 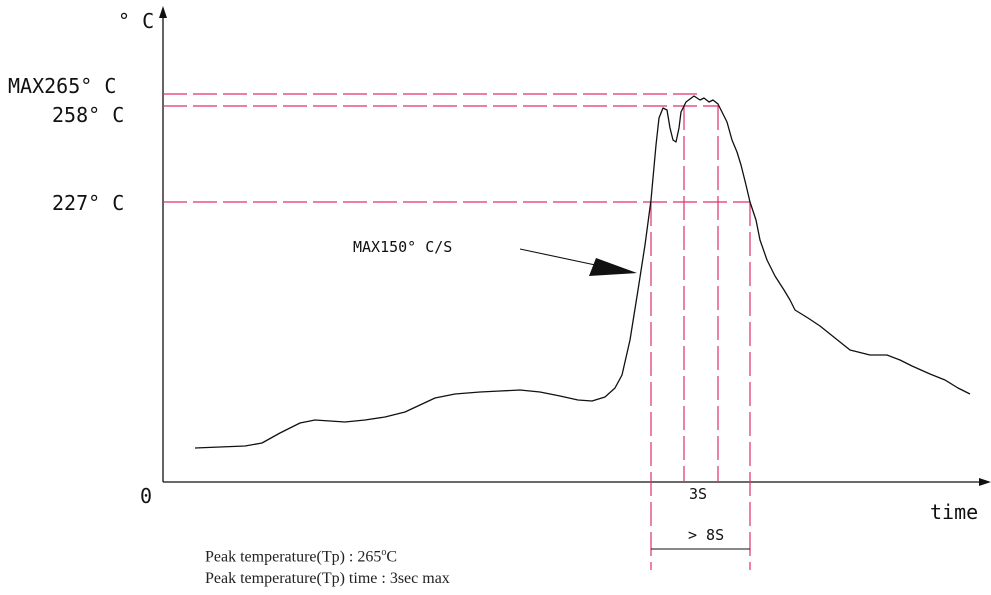 What do you see at coordinates (62, 86) in the screenshot?
I see `ref-label-max265: MAX265° C` at bounding box center [62, 86].